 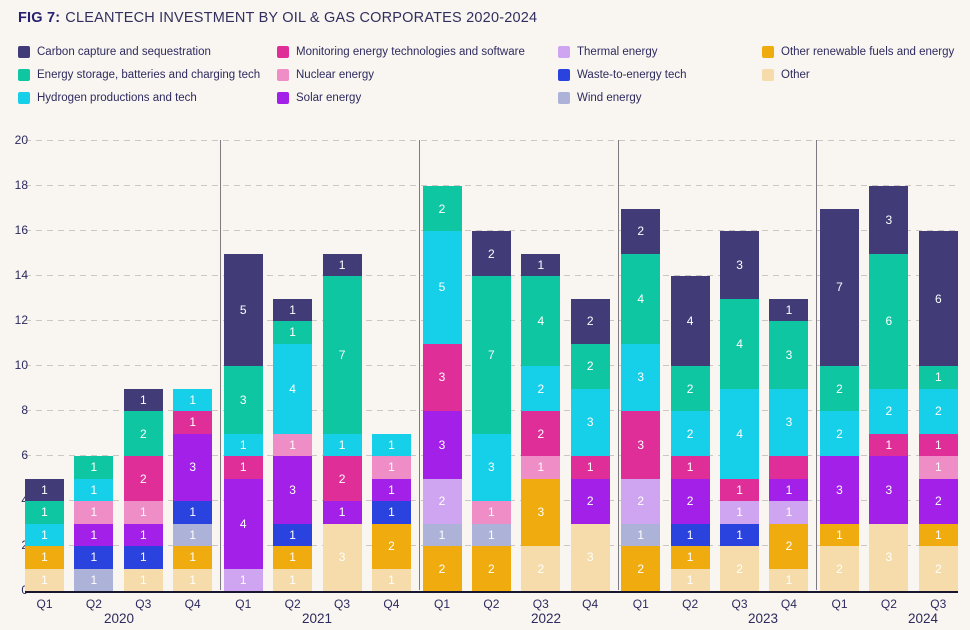 What do you see at coordinates (690, 388) in the screenshot?
I see `segment-2023-Q2-storage: 2` at bounding box center [690, 388].